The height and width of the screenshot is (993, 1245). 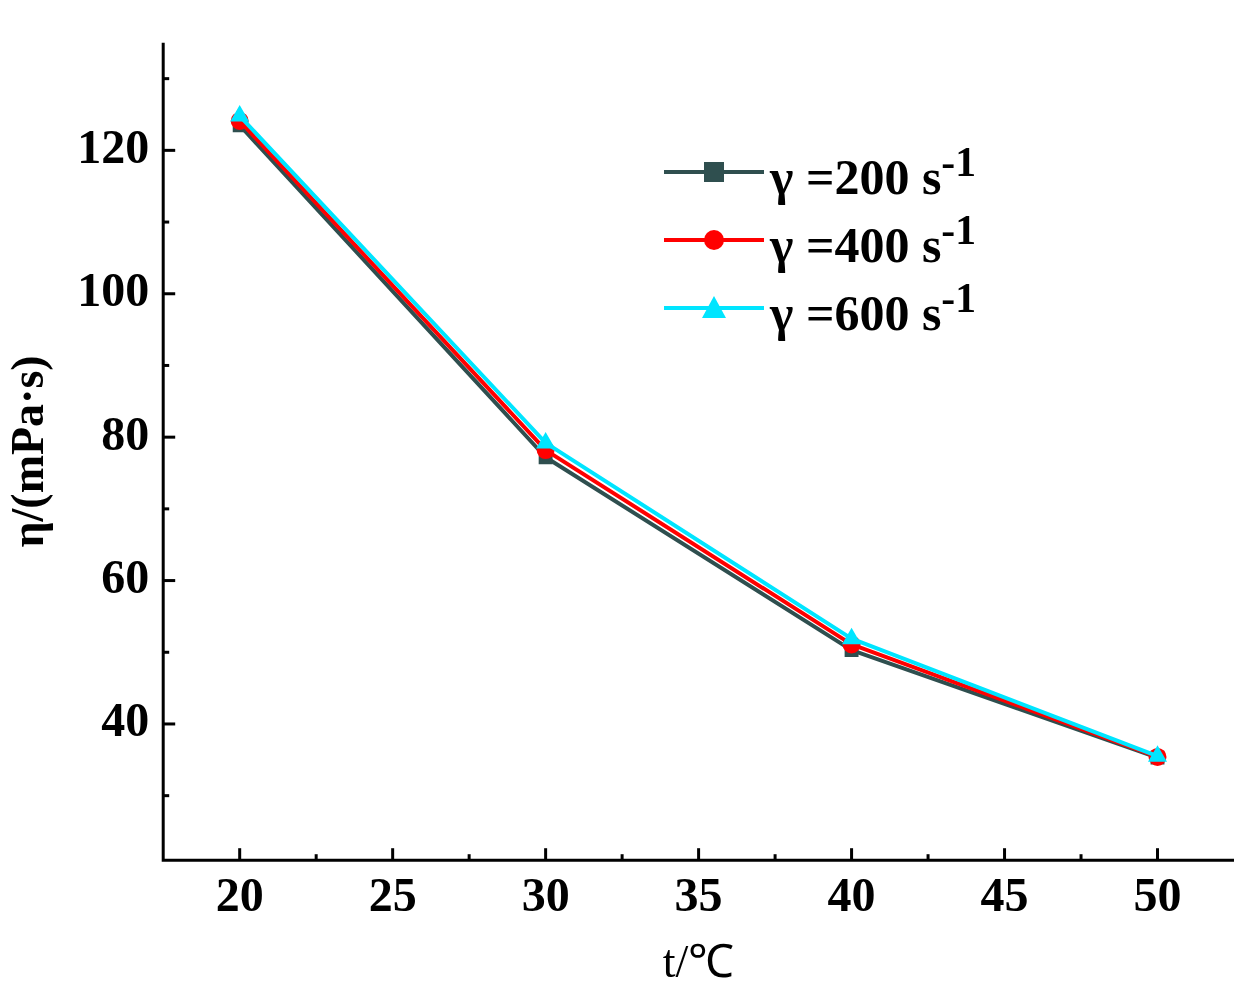 What do you see at coordinates (545, 895) in the screenshot?
I see `x-tick-label: 30` at bounding box center [545, 895].